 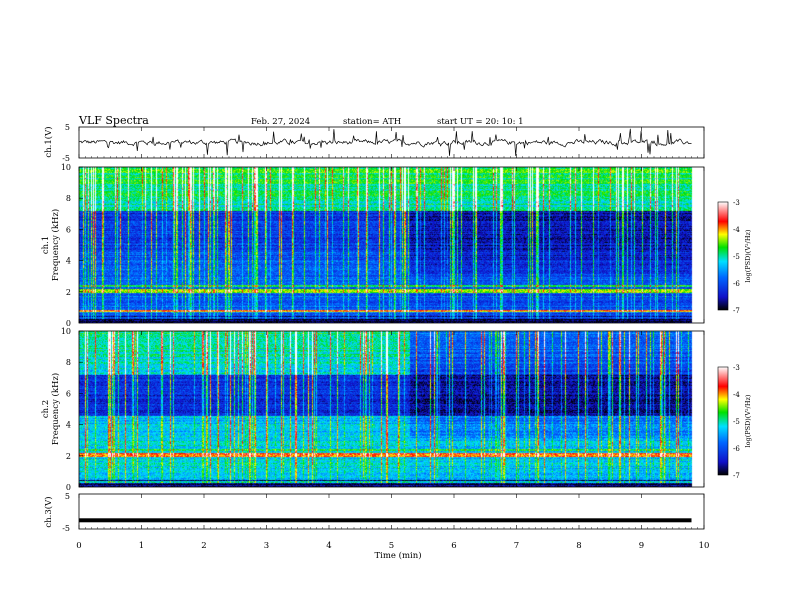 I want to click on ch2-spectrogram-yticks: 0 2 4 6 8 10, so click(x=72, y=409).